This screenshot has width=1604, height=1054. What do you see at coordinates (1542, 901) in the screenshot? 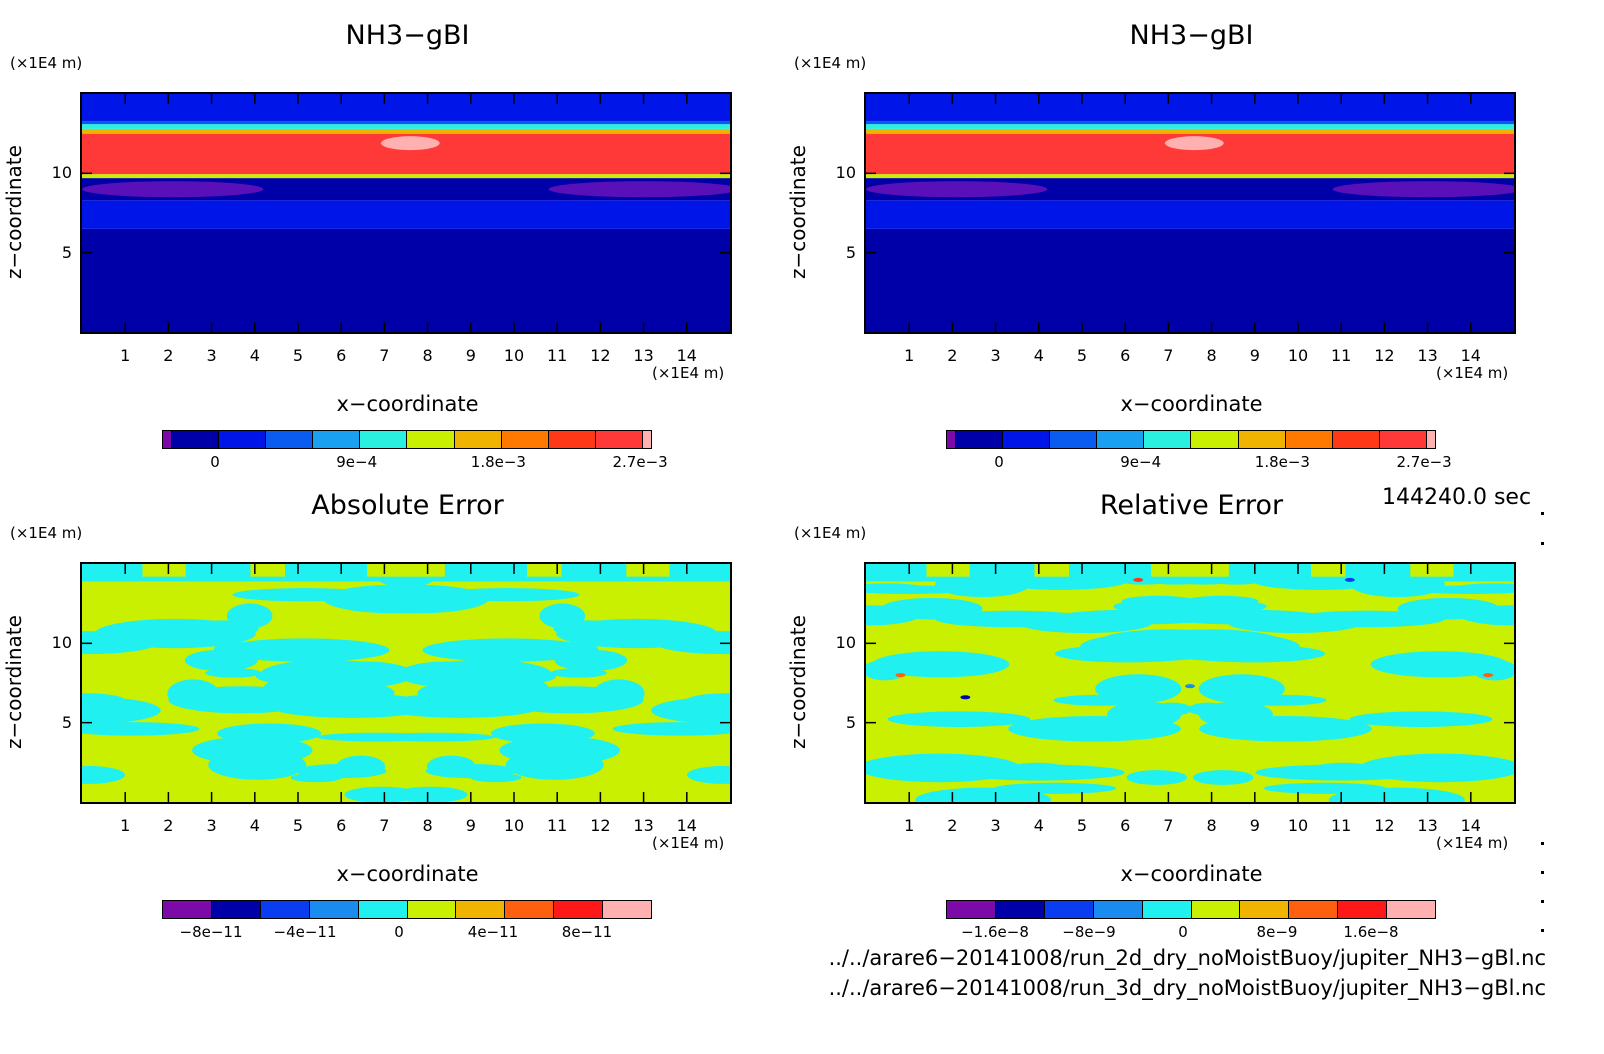
I see `dot-marker` at bounding box center [1542, 901].